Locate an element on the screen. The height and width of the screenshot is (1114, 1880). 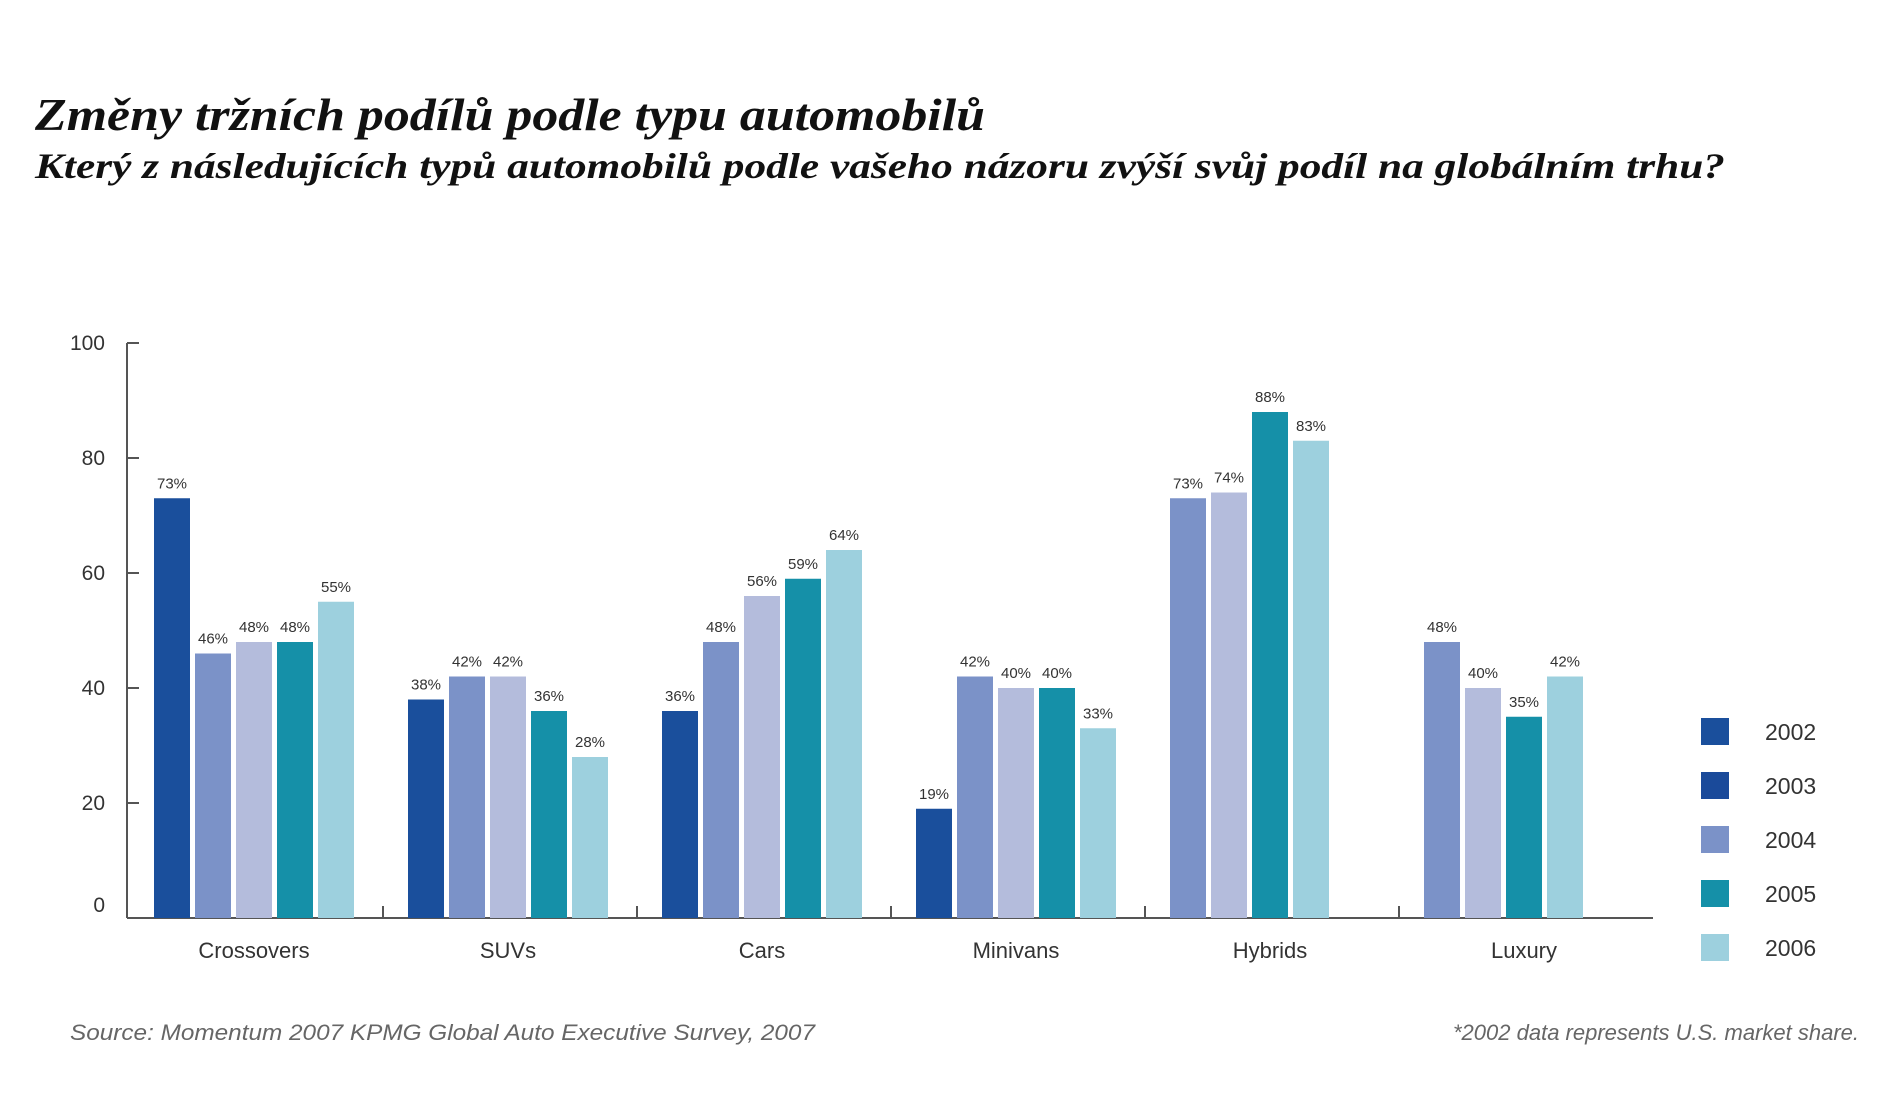
bar-value-label: 56% is located at coordinates (762, 581).